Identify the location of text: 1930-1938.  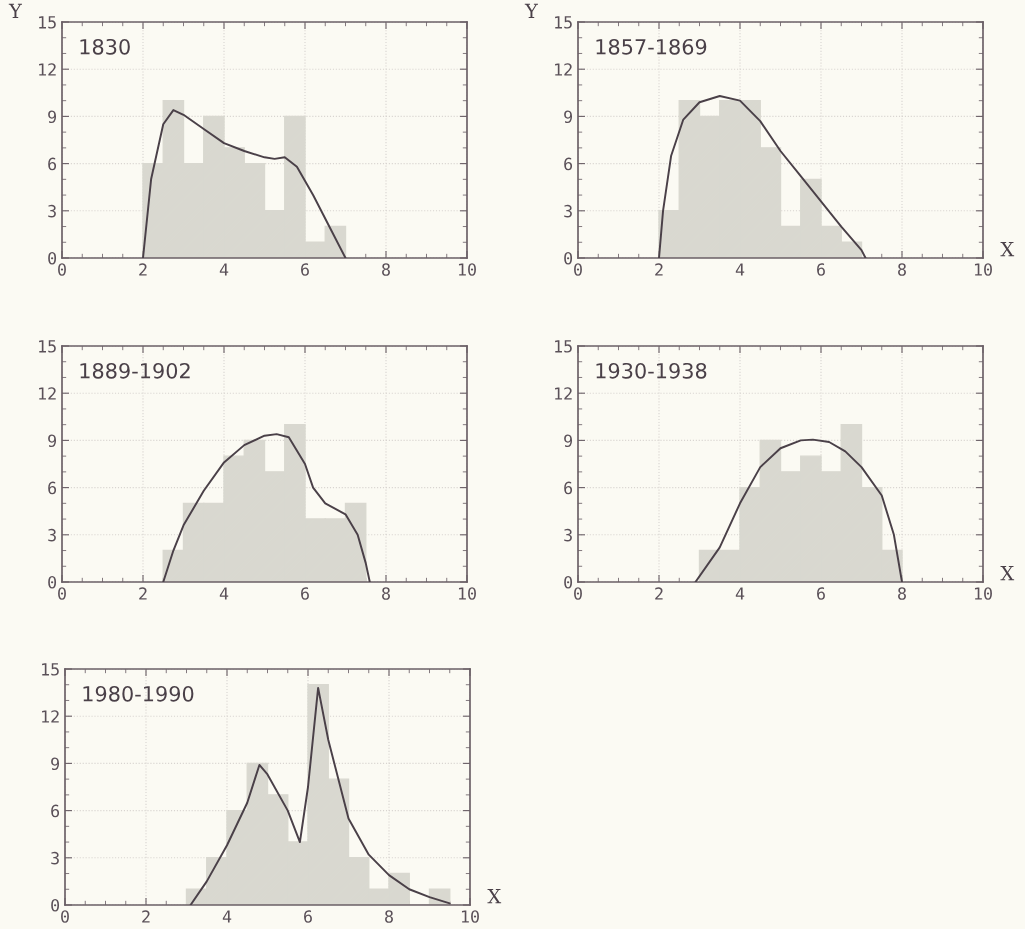
(651, 370).